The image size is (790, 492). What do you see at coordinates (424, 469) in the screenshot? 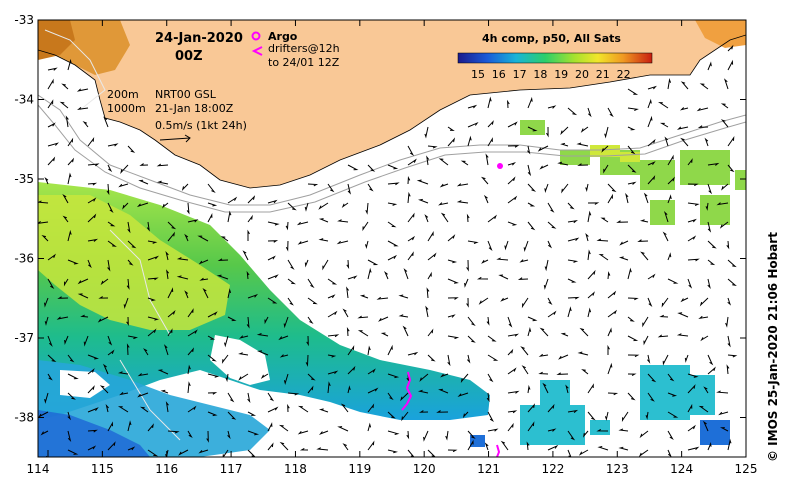
I see `x-tick-label: 120` at bounding box center [424, 469].